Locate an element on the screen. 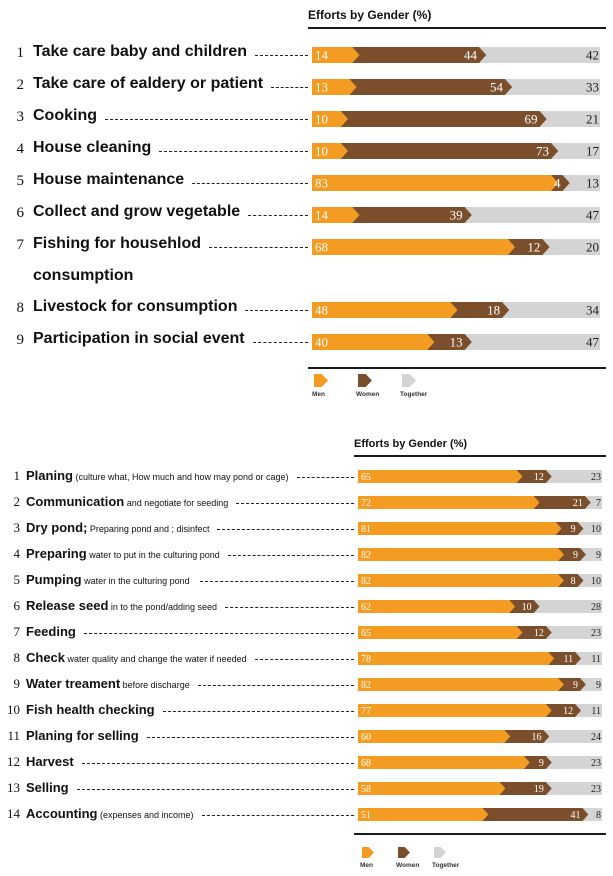 The image size is (613, 876). row-label: Pumping water in the culturing pond is located at coordinates (108, 580).